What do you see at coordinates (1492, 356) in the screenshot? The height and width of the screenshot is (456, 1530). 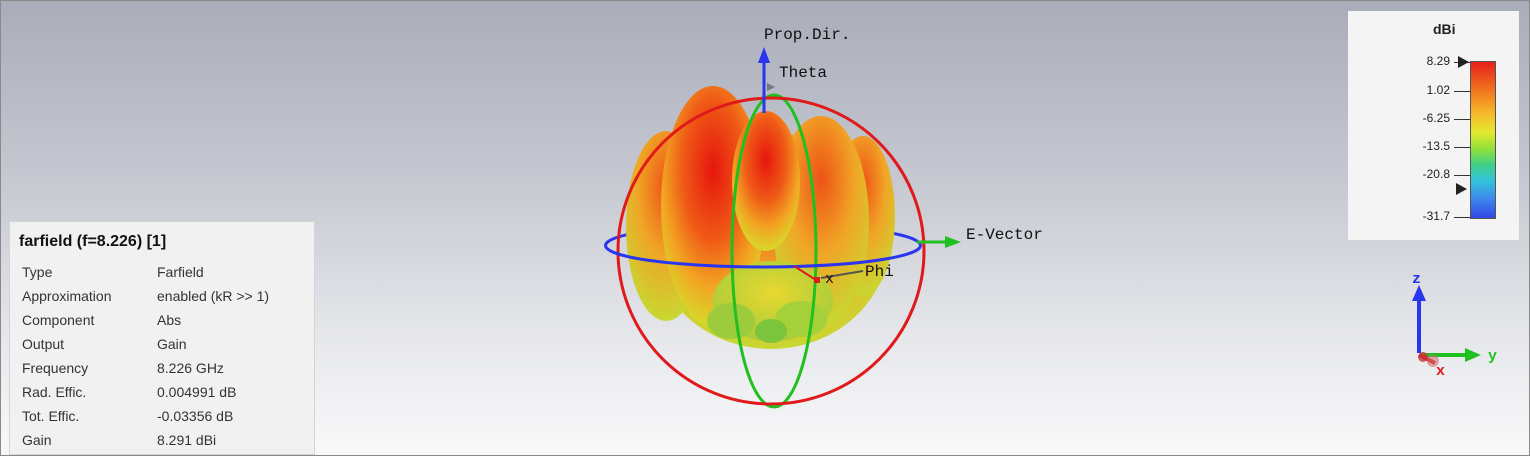 I see `triad-y-label: y` at bounding box center [1492, 356].